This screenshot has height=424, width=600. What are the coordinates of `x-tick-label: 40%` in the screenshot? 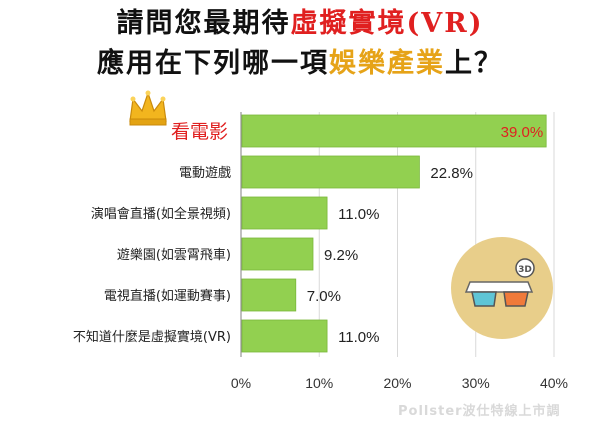 It's located at (554, 383).